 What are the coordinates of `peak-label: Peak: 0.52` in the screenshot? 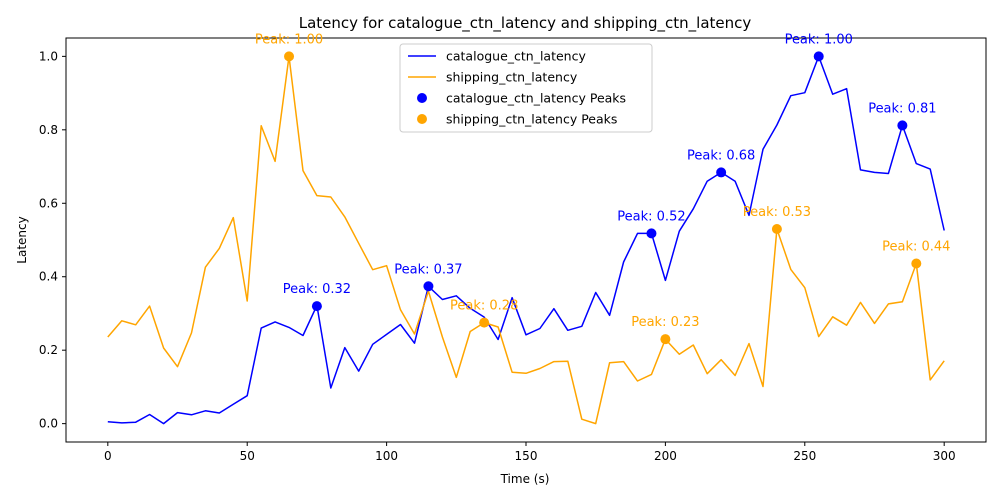 It's located at (651, 216).